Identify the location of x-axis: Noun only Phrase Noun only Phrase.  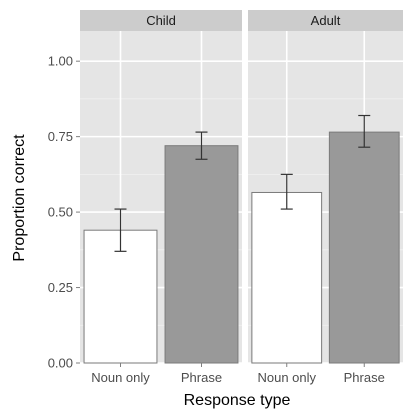
(238, 374).